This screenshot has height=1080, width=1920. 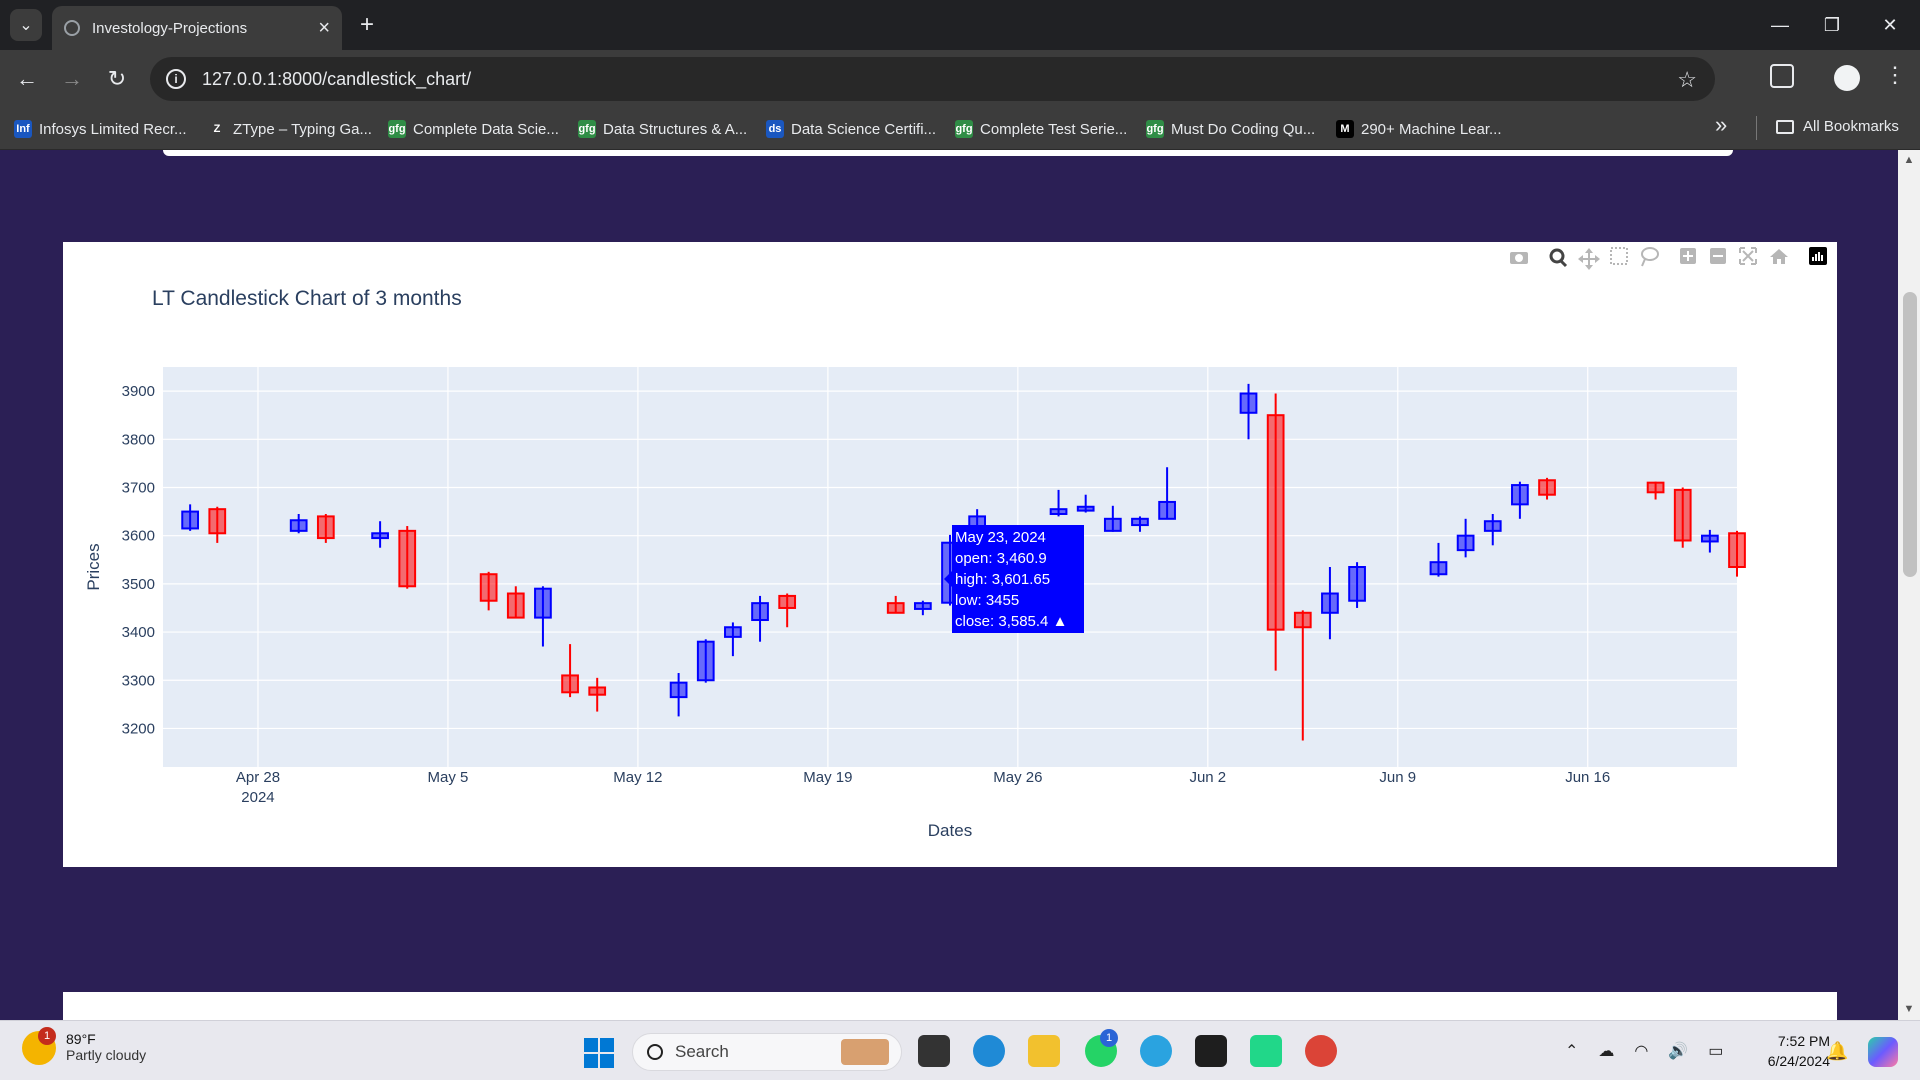 What do you see at coordinates (1606, 1051) in the screenshot?
I see `onedrive-icon: ☁` at bounding box center [1606, 1051].